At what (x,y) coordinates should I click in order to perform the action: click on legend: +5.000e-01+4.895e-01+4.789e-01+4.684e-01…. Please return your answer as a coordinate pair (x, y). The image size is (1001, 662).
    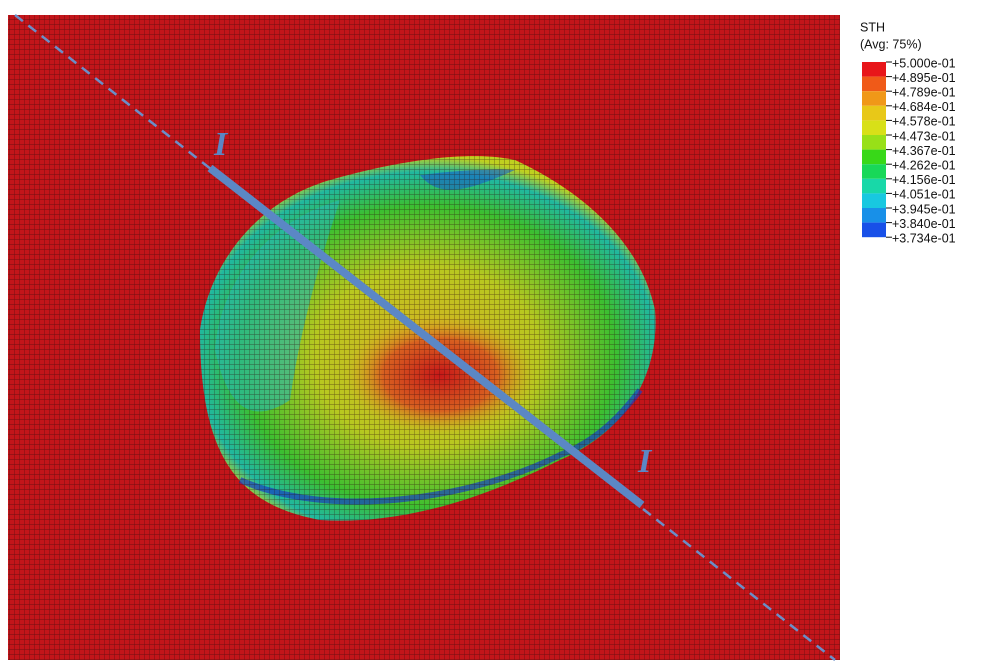
    Looking at the image, I should click on (909, 150).